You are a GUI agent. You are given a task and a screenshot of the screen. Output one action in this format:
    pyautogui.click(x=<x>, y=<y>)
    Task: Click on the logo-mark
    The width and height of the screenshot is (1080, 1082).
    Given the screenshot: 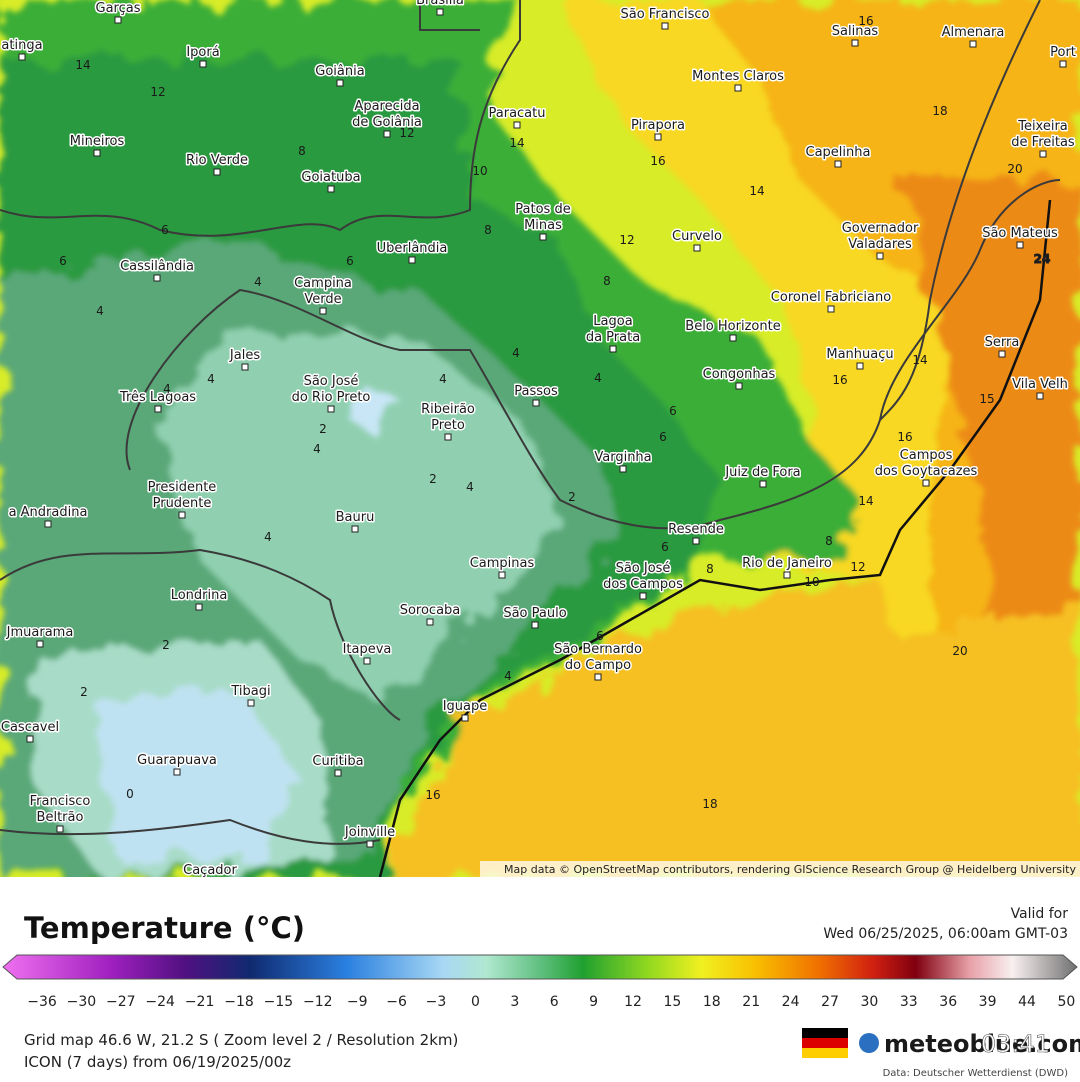 What is the action you would take?
    pyautogui.click(x=869, y=1043)
    